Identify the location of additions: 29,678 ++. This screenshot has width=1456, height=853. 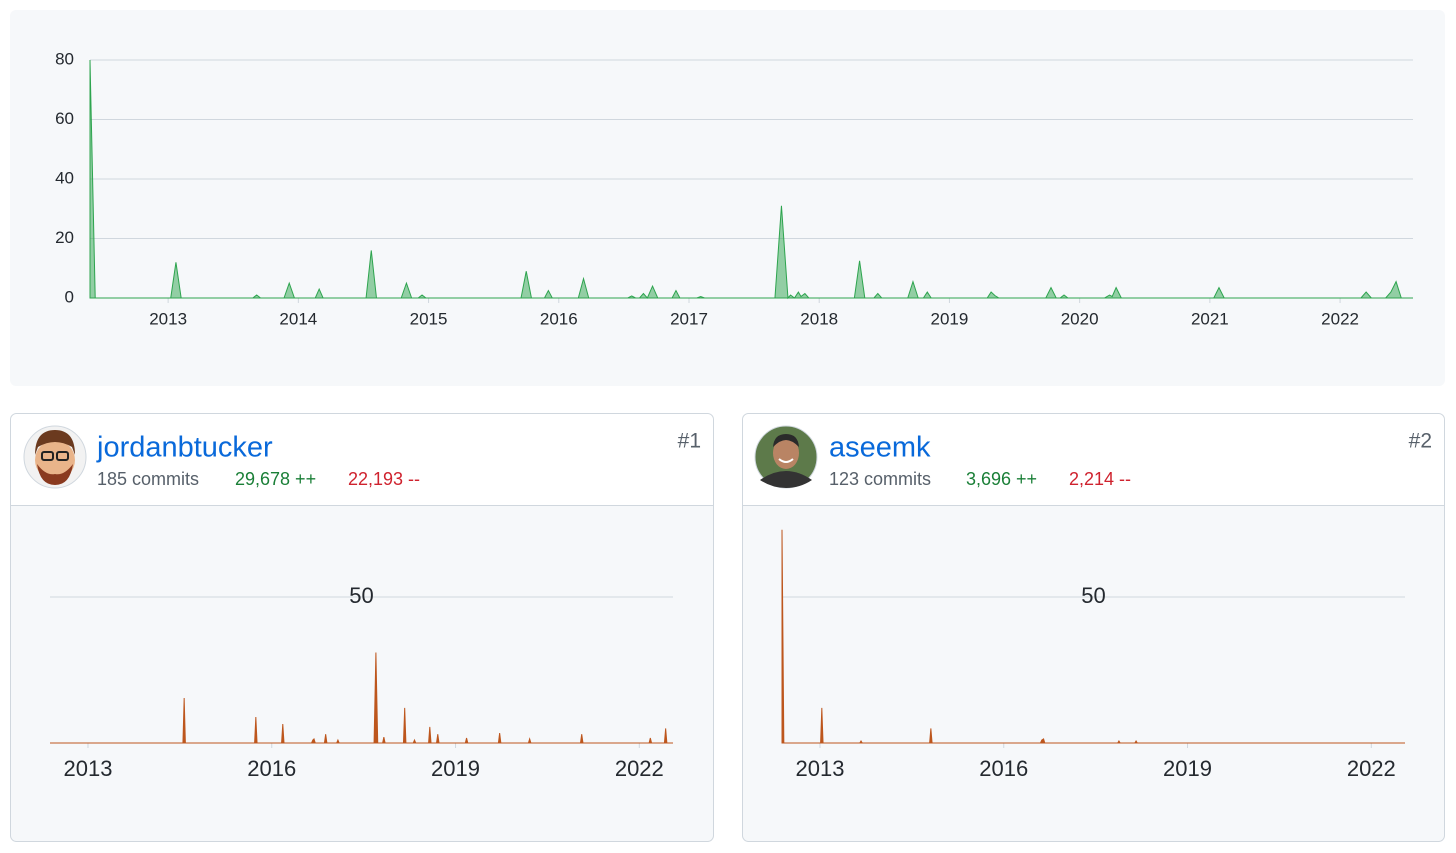
(275, 479).